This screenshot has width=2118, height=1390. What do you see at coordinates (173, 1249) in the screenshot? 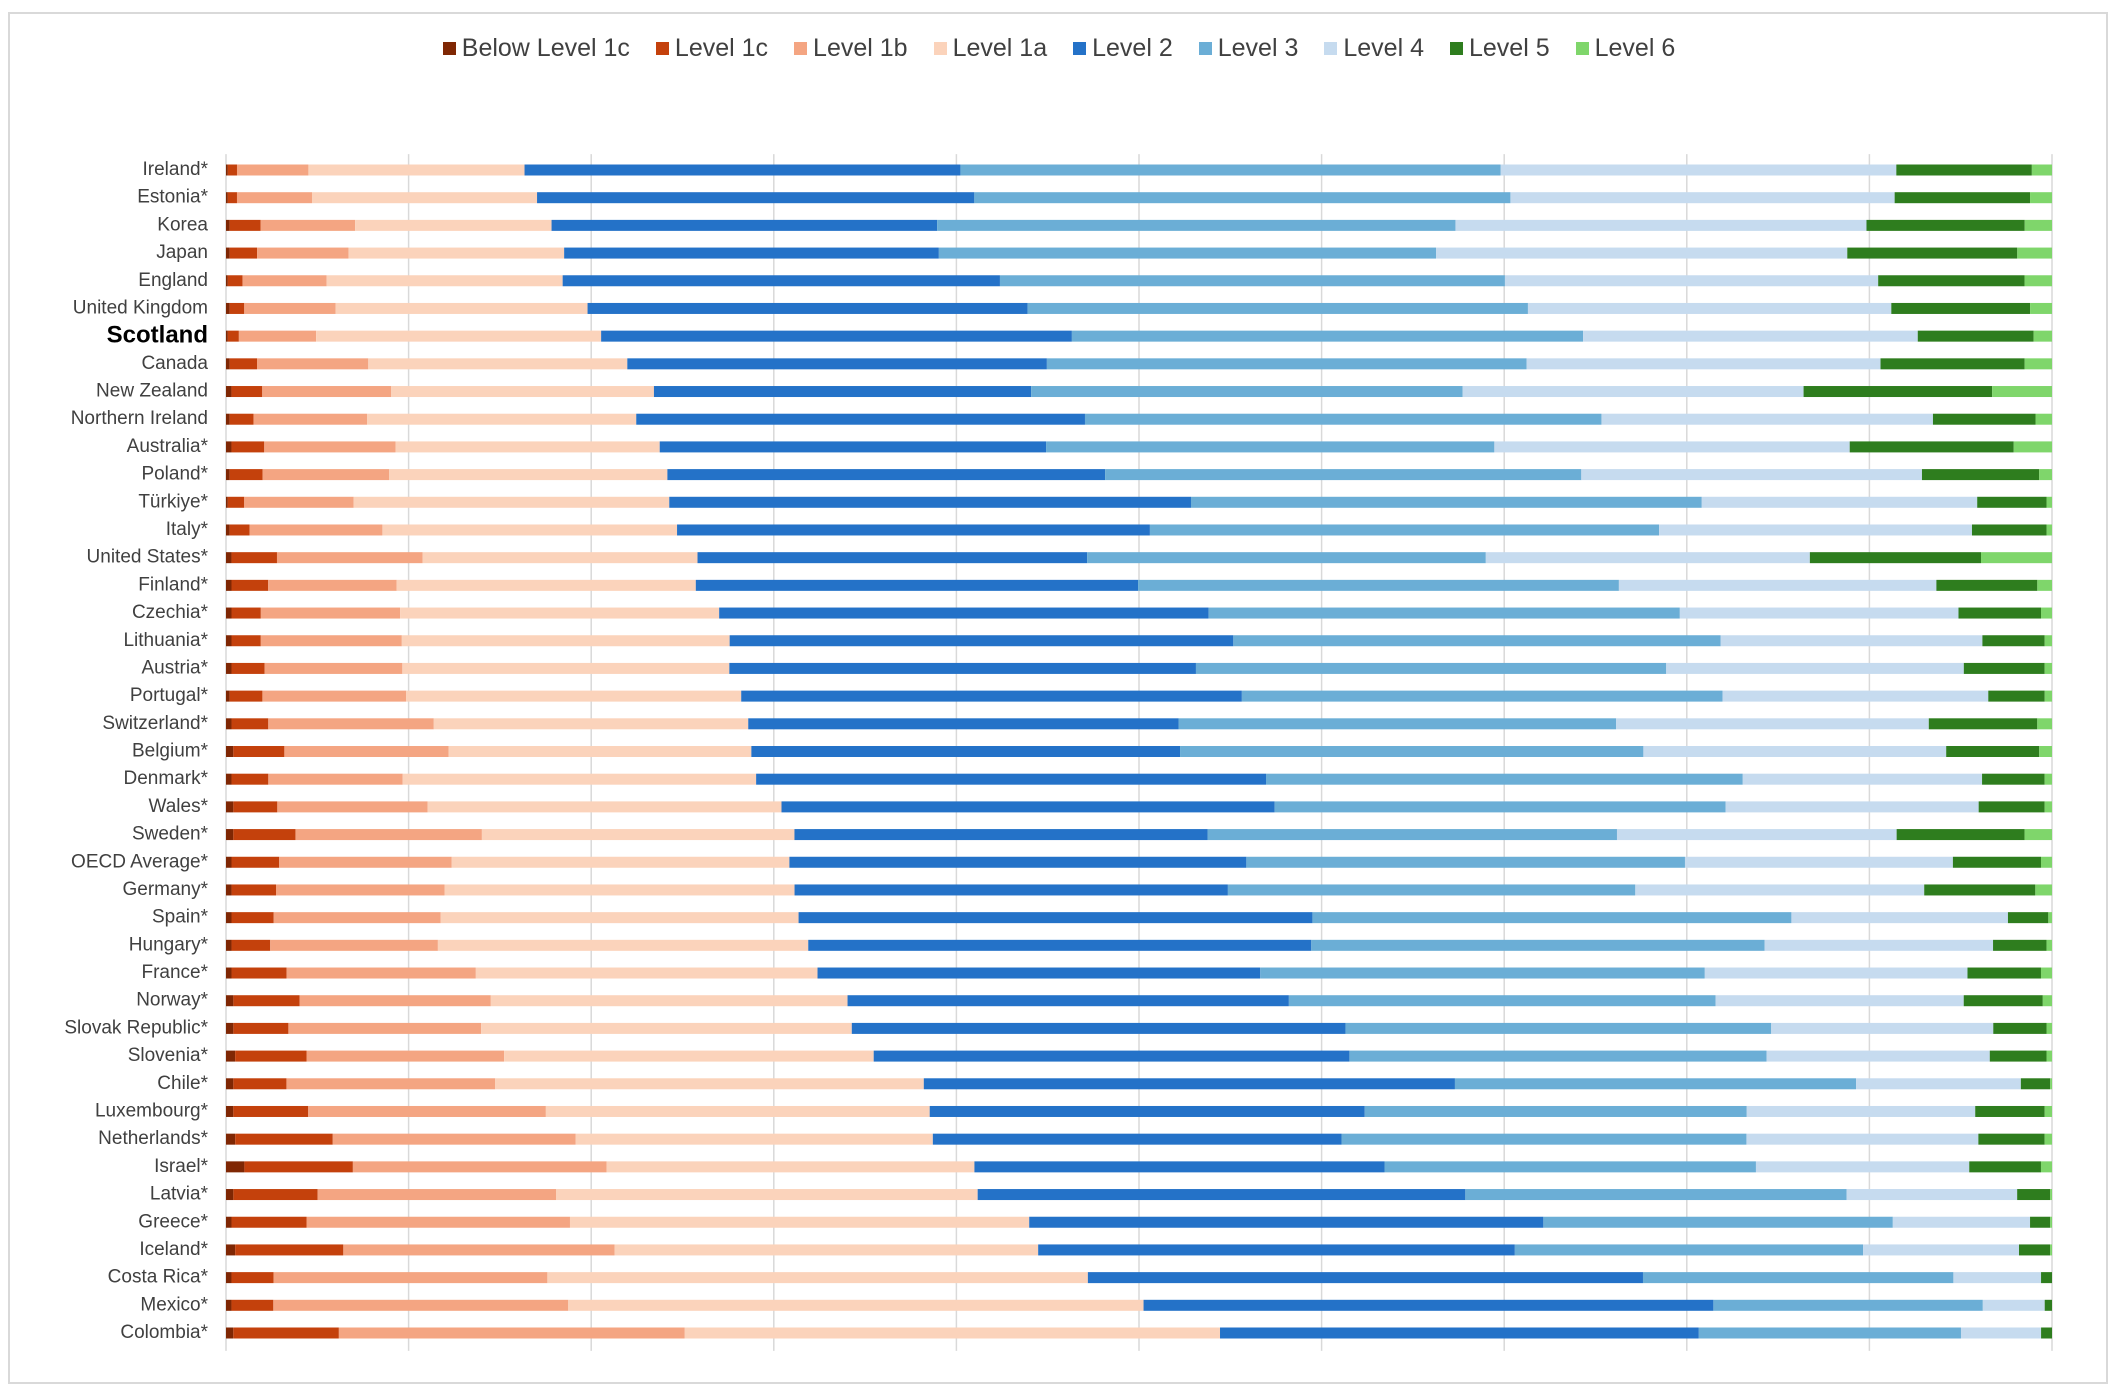
I see `category-label: Iceland*` at bounding box center [173, 1249].